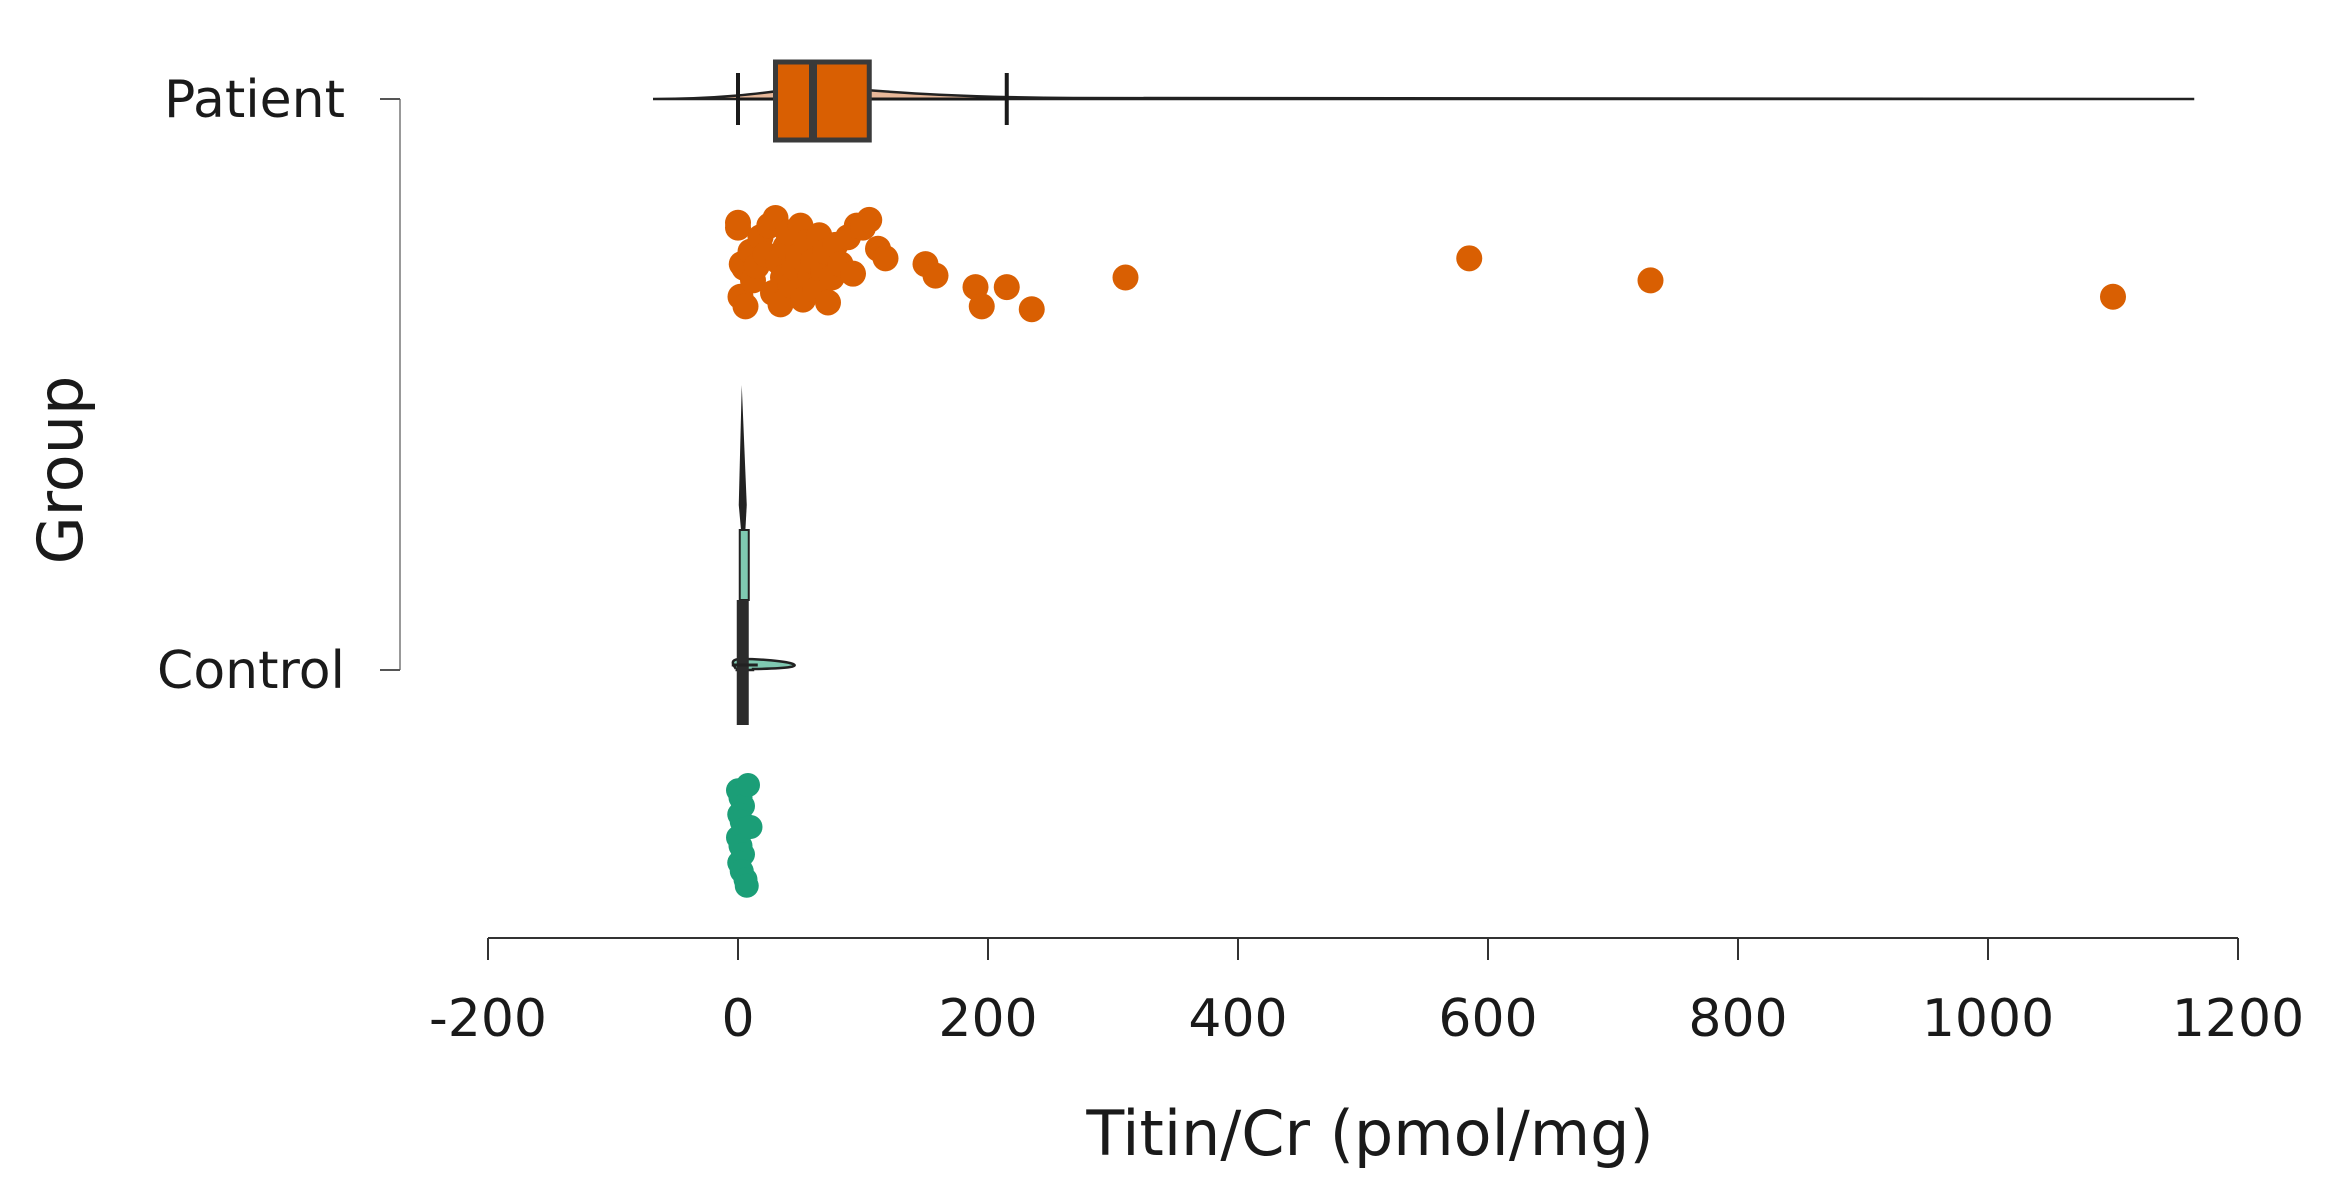  I want to click on patient-box, so click(822, 101).